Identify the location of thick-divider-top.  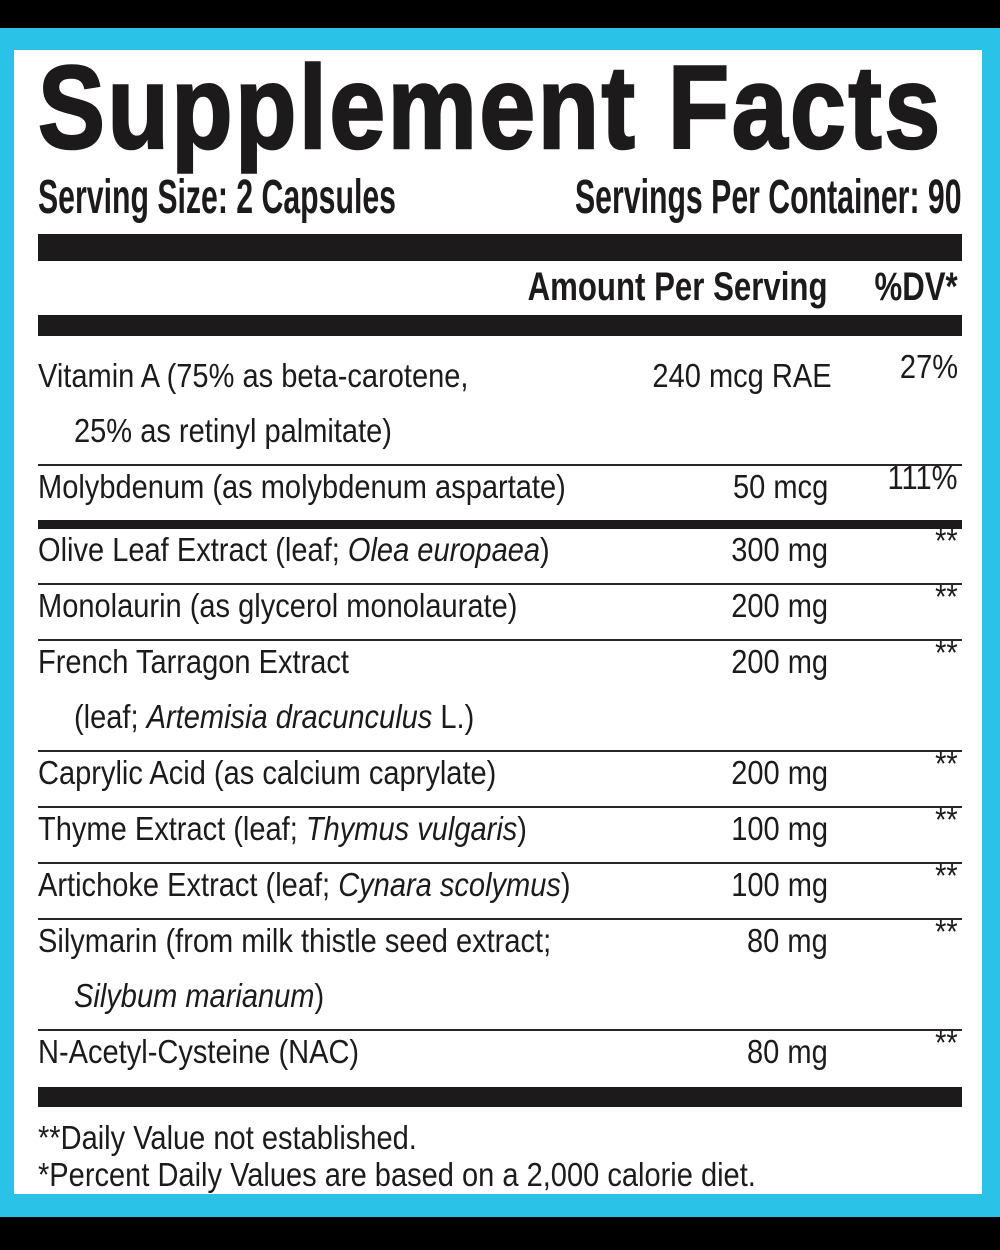
(500, 247).